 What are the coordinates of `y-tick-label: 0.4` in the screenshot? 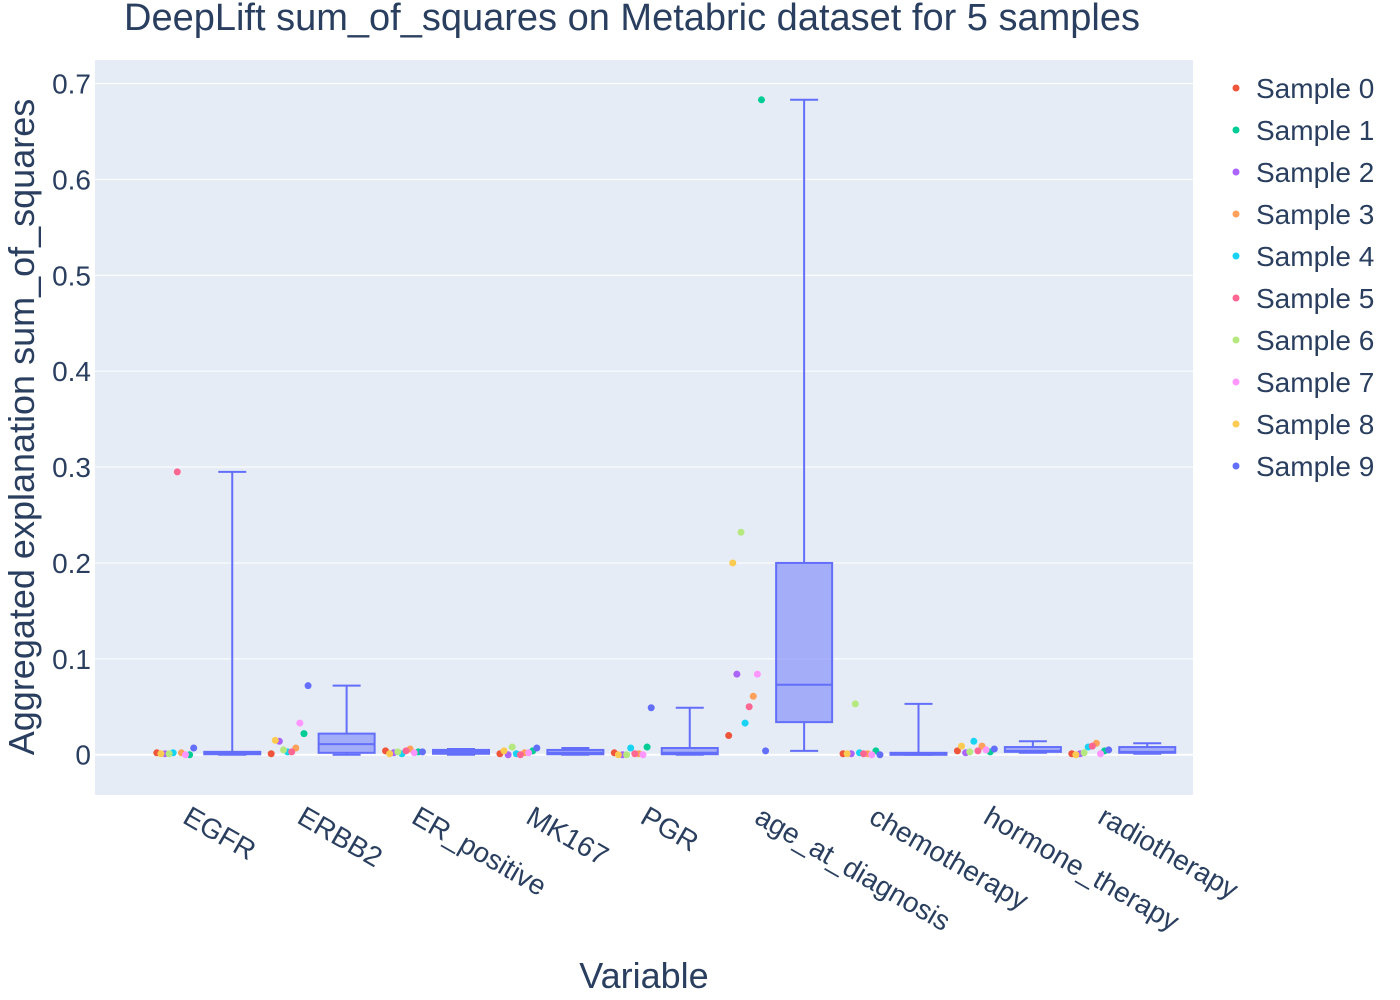 It's located at (71, 371).